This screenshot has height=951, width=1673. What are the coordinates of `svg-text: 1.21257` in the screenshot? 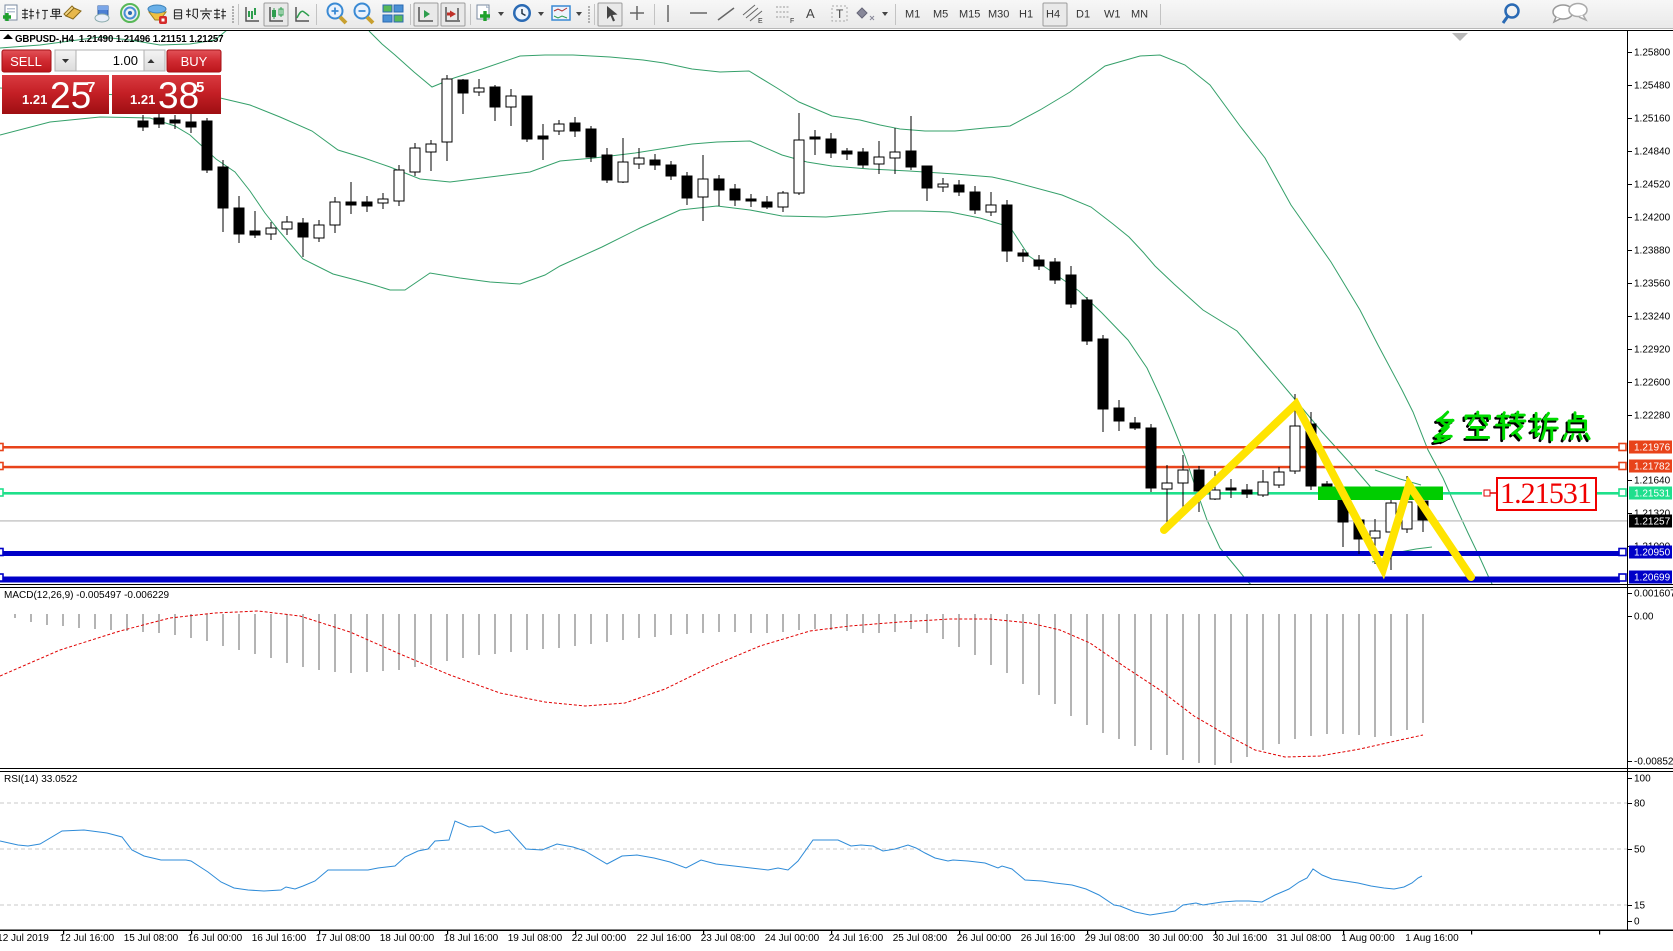 It's located at (1652, 522).